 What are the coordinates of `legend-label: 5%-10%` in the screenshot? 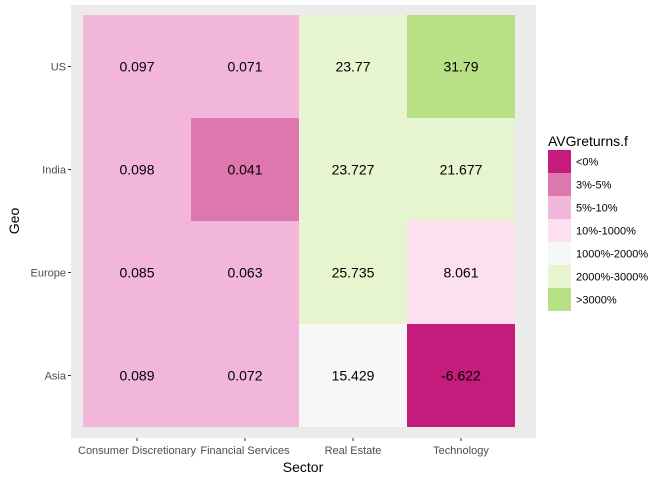 It's located at (597, 209).